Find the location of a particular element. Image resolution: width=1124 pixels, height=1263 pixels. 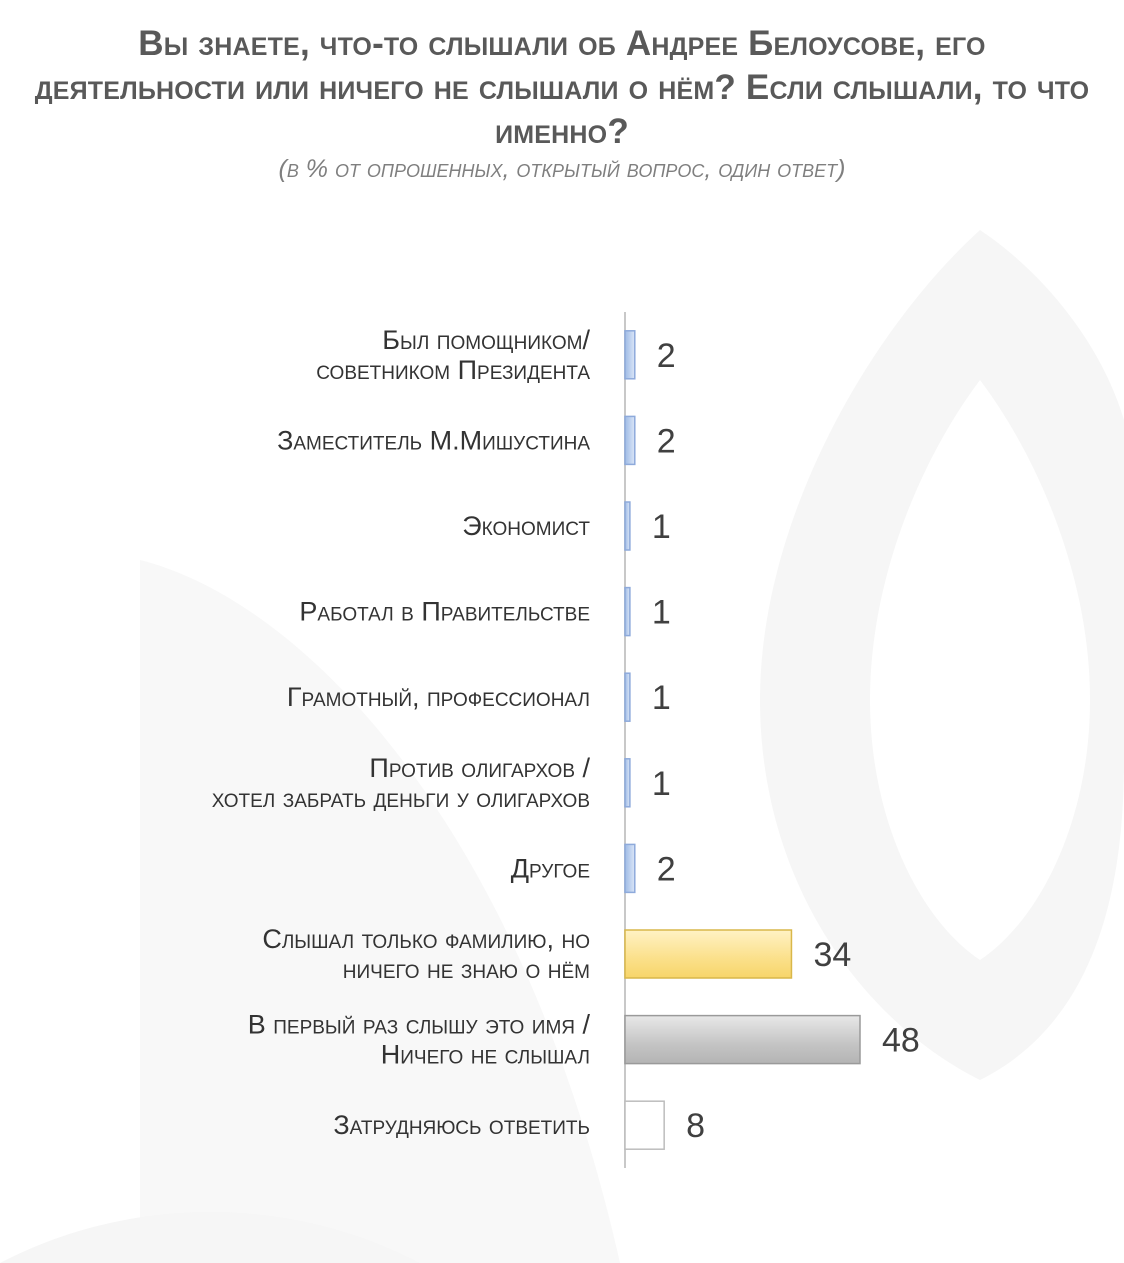

category-label-9-line-0: Затрудняюсь ответить is located at coordinates (461, 1125).